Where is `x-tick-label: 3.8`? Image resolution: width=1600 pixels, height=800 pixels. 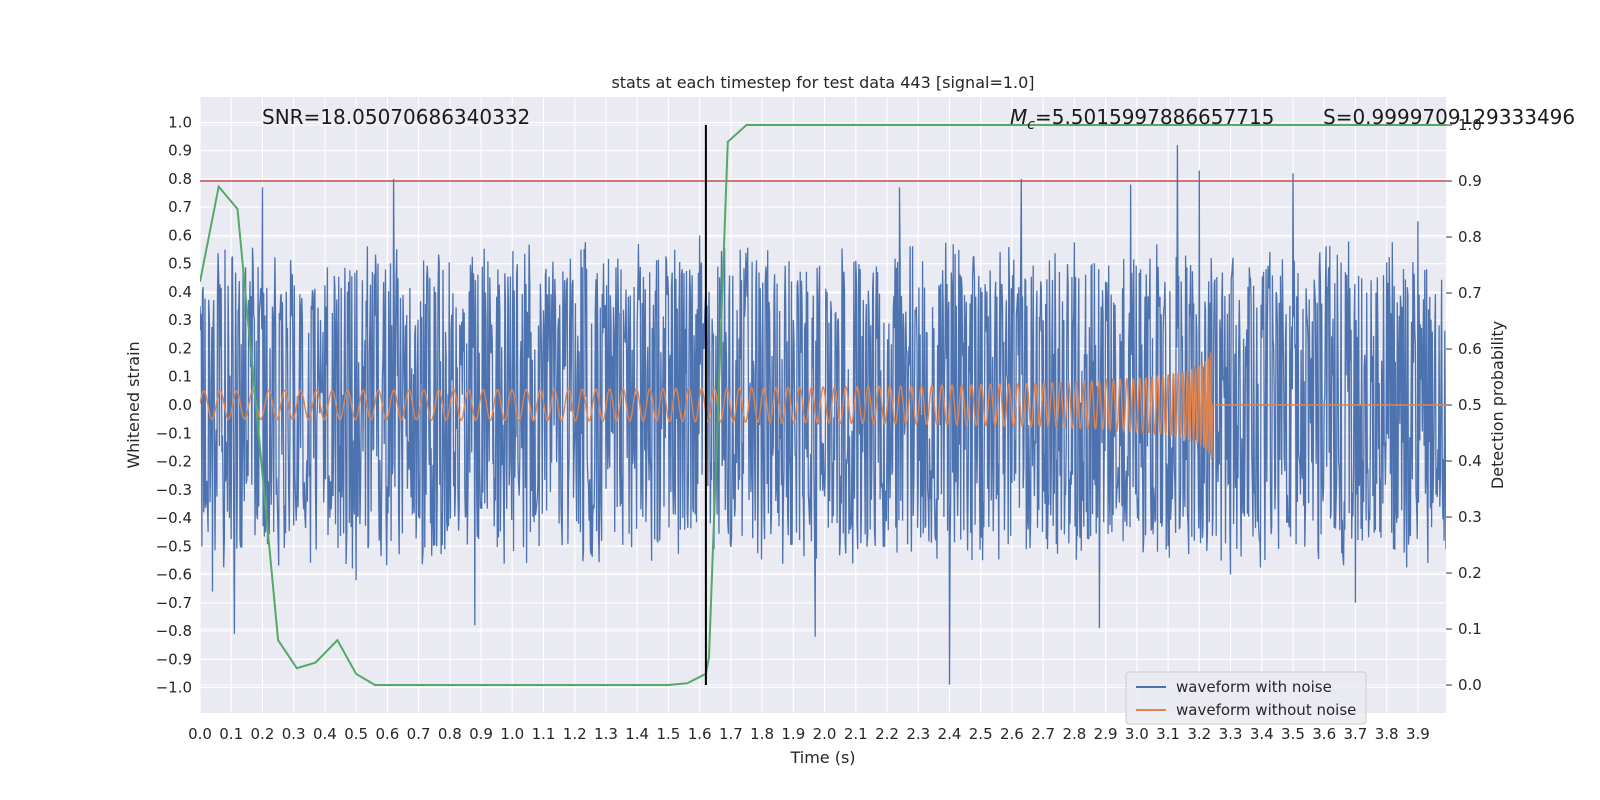
x-tick-label: 3.8 is located at coordinates (1387, 734).